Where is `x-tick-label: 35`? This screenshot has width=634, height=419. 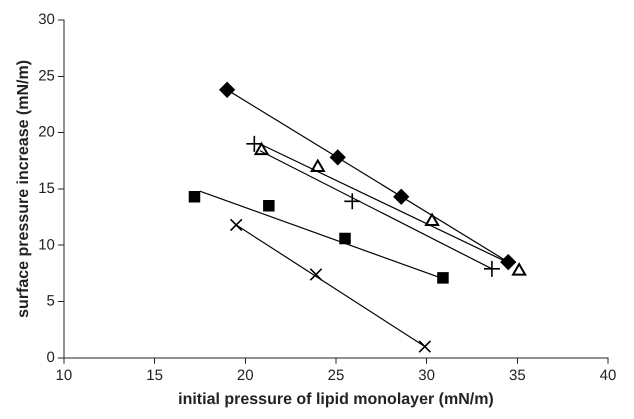 x-tick-label: 35 is located at coordinates (517, 375).